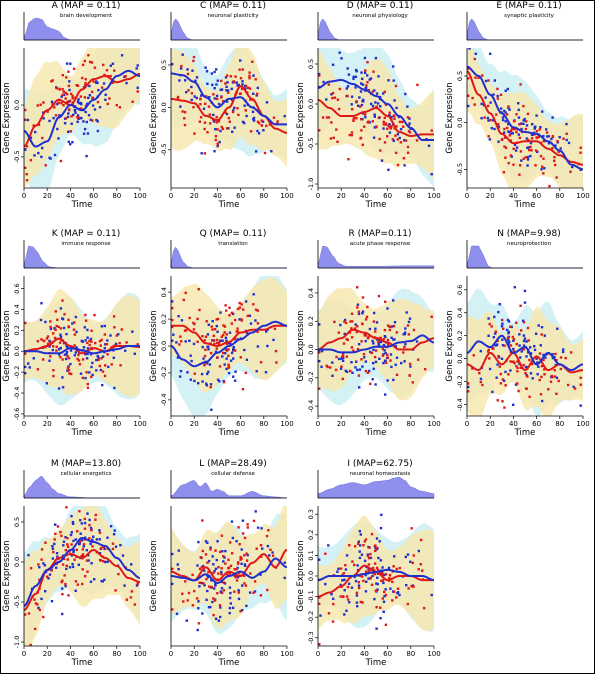 Image resolution: width=595 pixels, height=674 pixels. What do you see at coordinates (24, 424) in the screenshot?
I see `x-tick-label: 0` at bounding box center [24, 424].